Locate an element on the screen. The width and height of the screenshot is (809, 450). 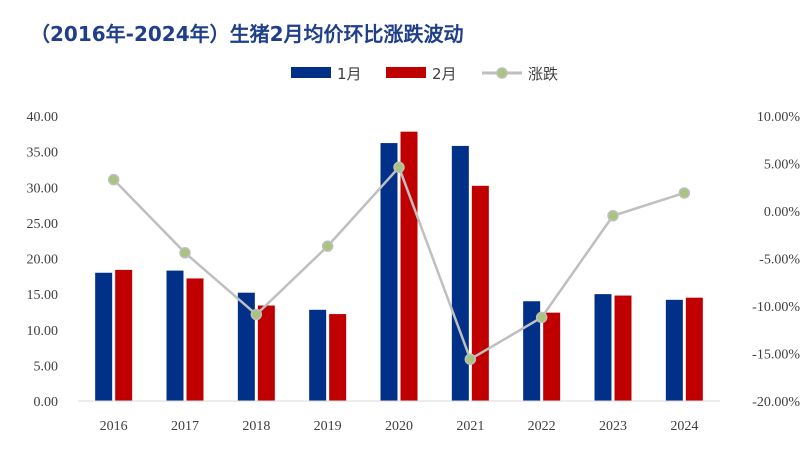
y-right-tick-label: -5.00% is located at coordinates (779, 260).